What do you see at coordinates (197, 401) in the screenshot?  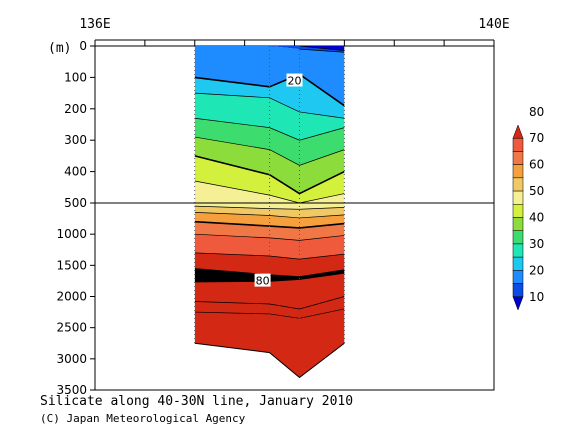 I see `chart-title: Silicate along 40-30N line, January 2010` at bounding box center [197, 401].